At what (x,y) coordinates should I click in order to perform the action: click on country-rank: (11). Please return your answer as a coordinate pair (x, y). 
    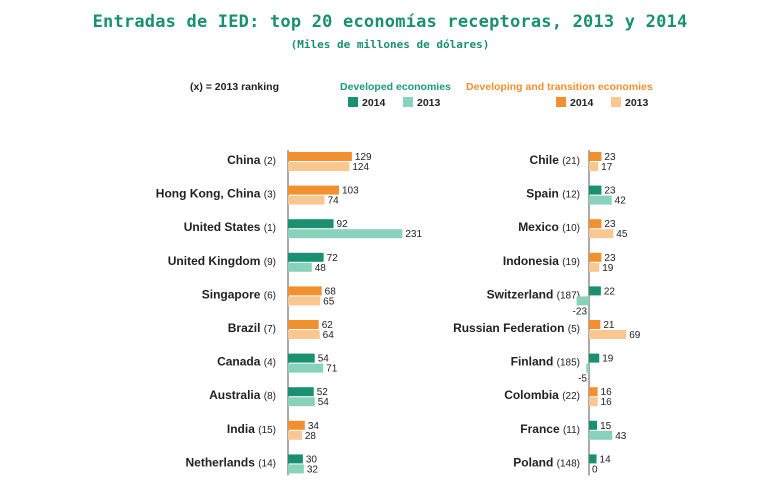
    Looking at the image, I should click on (571, 430).